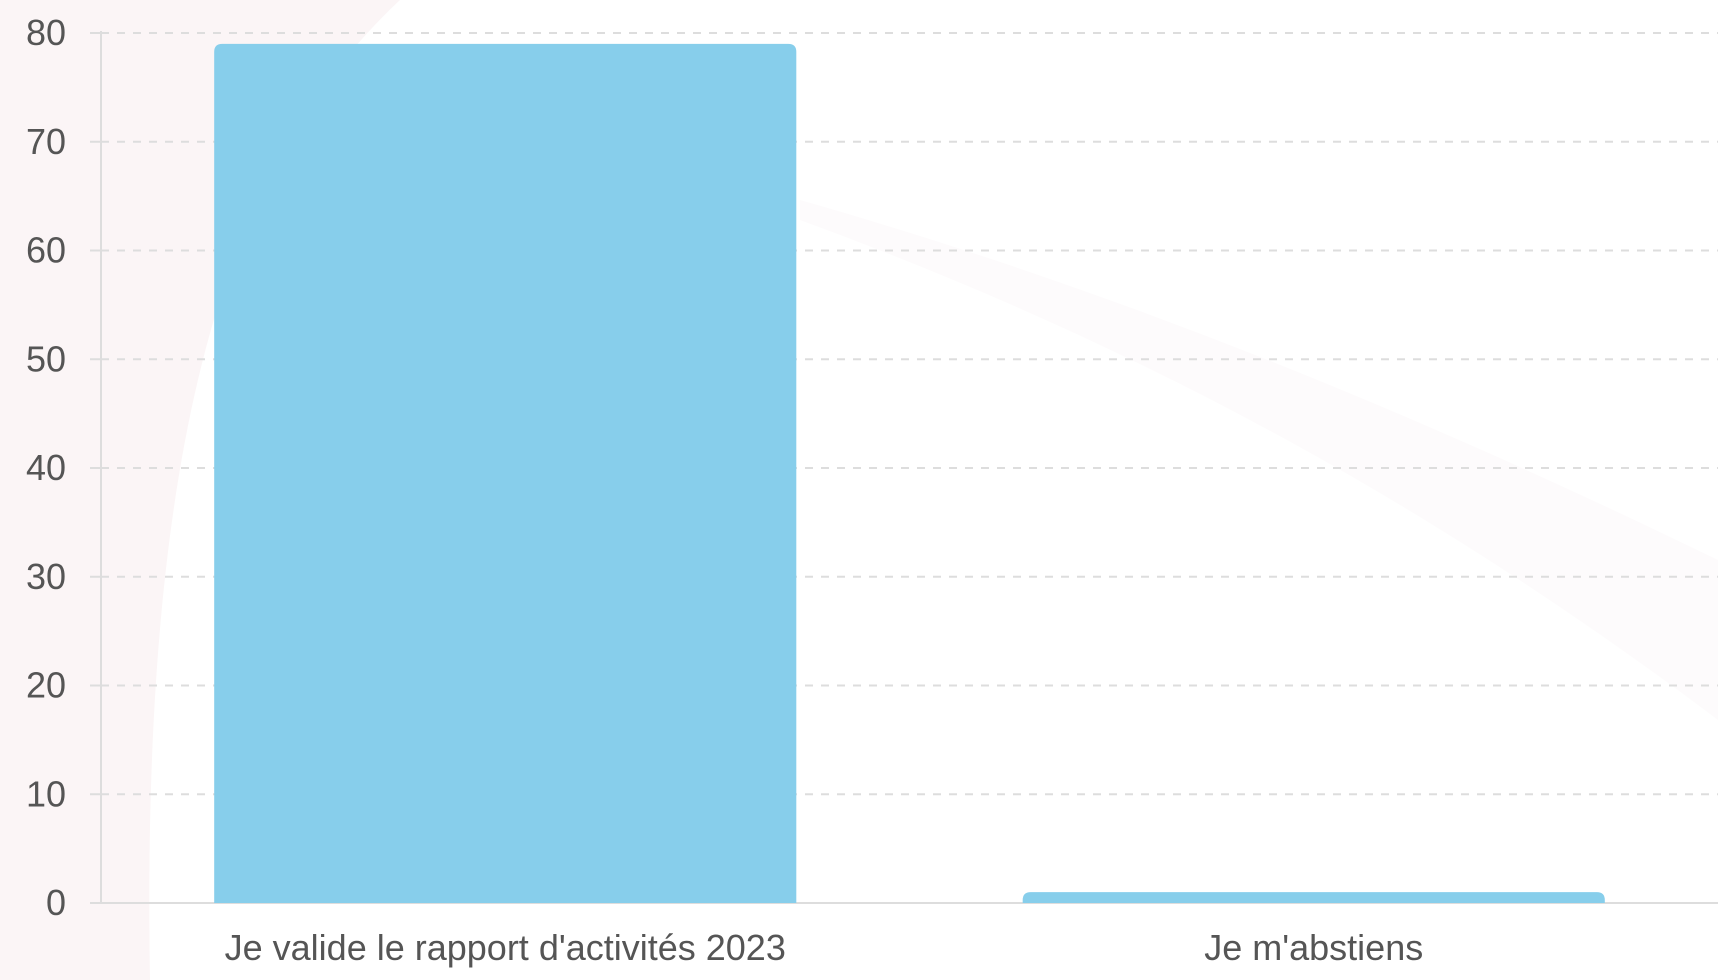 The width and height of the screenshot is (1718, 980). I want to click on y-tick-label: 0, so click(56, 902).